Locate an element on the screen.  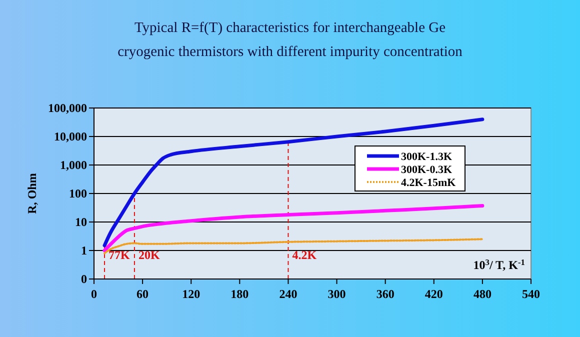
x-tick-label: 180 is located at coordinates (239, 294).